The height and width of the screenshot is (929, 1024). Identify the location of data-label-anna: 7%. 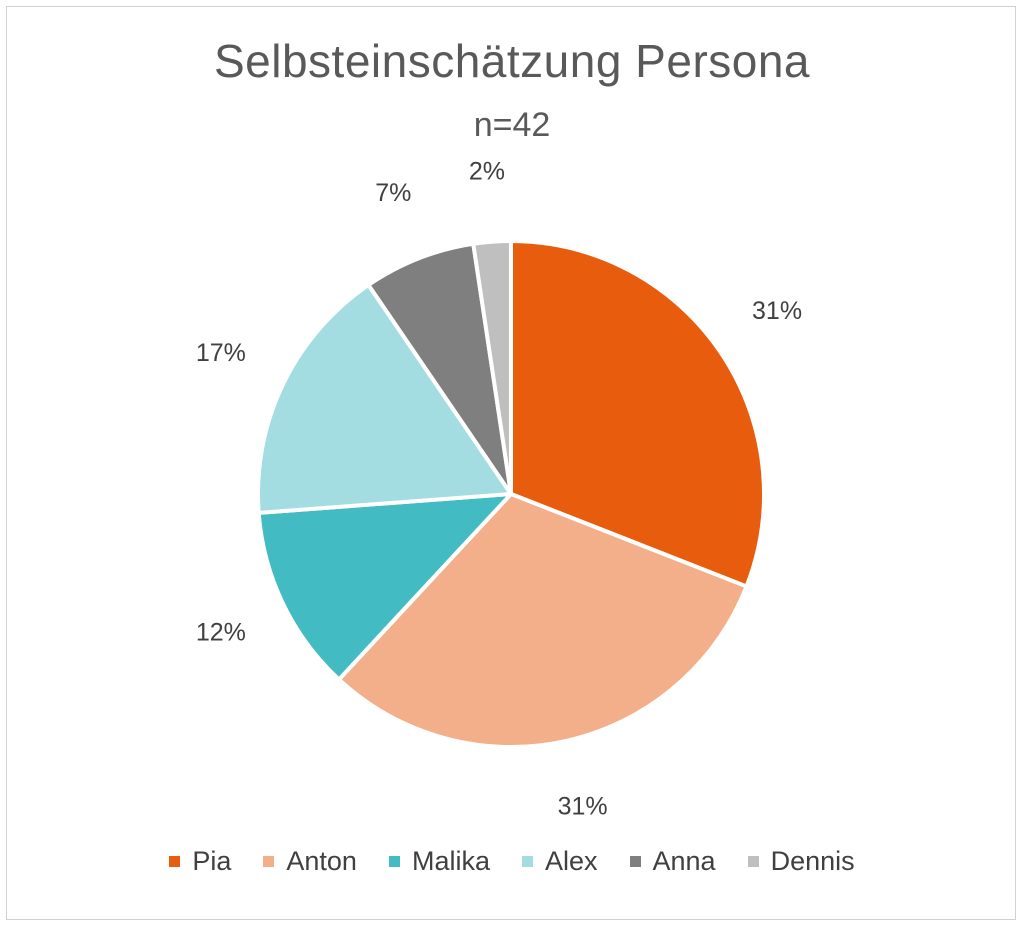
(393, 193).